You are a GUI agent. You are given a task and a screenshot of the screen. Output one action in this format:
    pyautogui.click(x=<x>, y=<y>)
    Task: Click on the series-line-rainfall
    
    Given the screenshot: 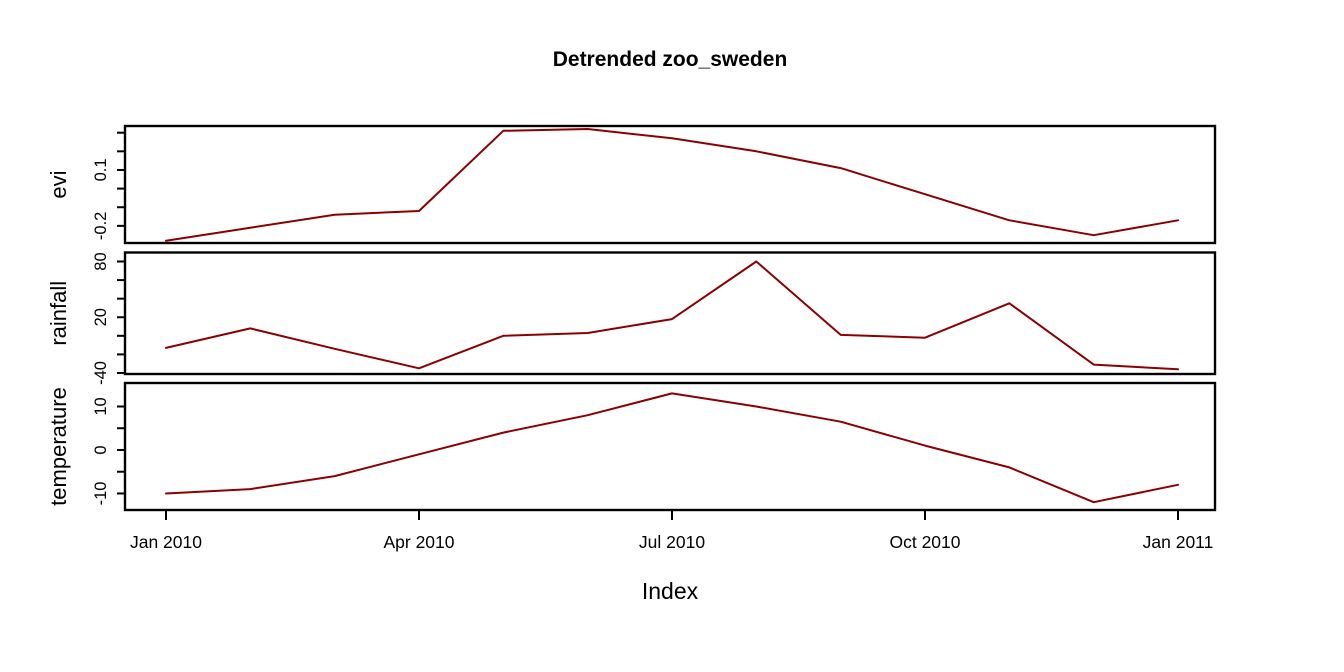 What is the action you would take?
    pyautogui.click(x=672, y=315)
    